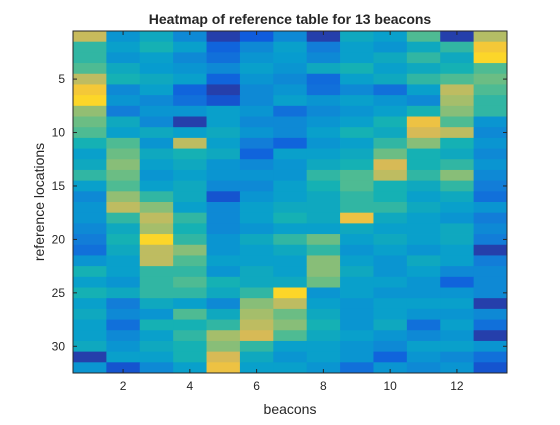  Describe the element at coordinates (290, 240) in the screenshot. I see `heatmap-cell-r20-c7` at that location.